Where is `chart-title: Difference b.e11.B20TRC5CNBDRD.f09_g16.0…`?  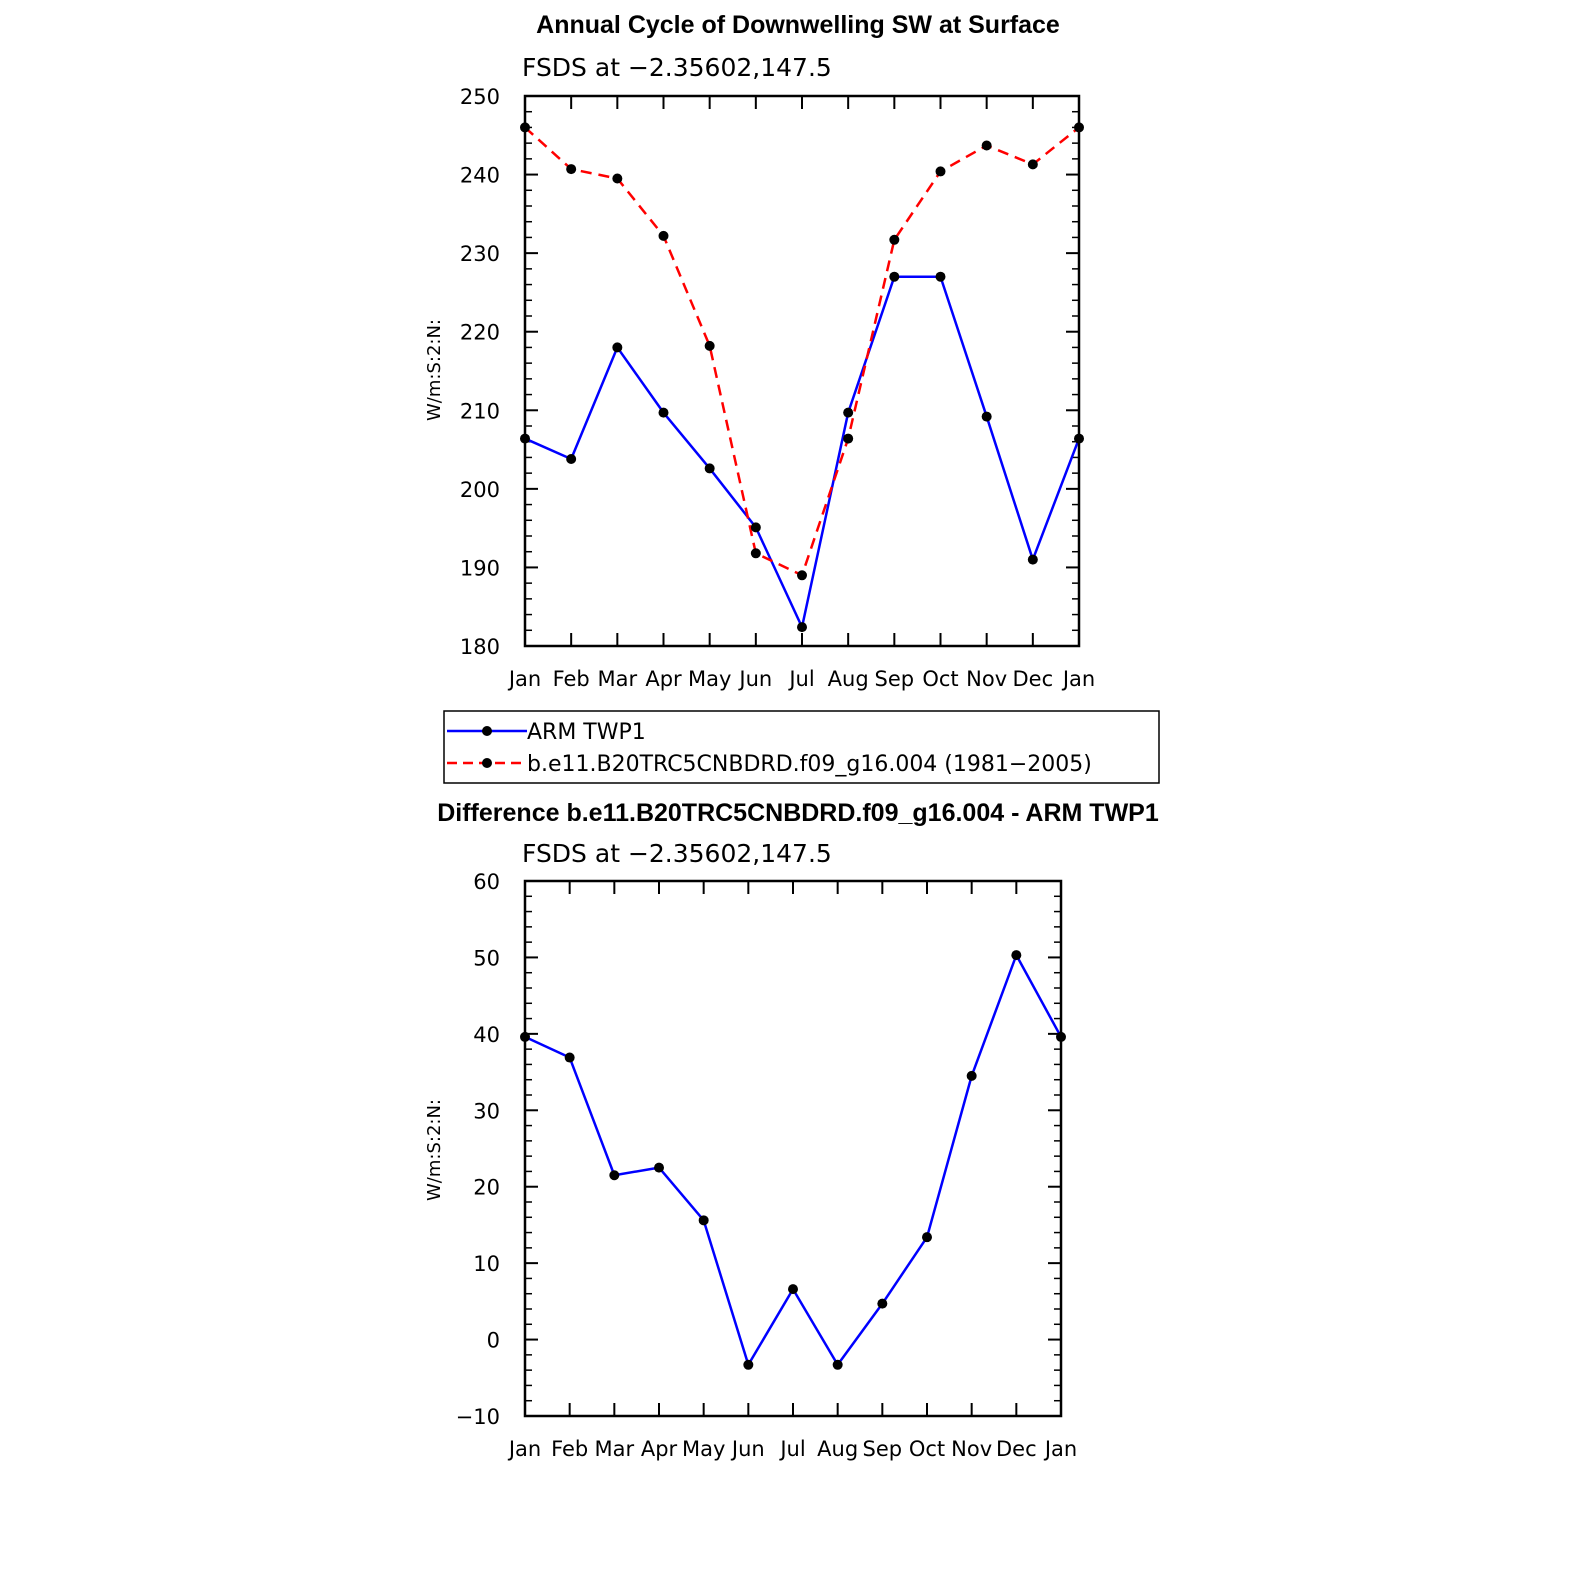
chart-title: Difference b.e11.B20TRC5CNBDRD.f09_g16.0… is located at coordinates (798, 813).